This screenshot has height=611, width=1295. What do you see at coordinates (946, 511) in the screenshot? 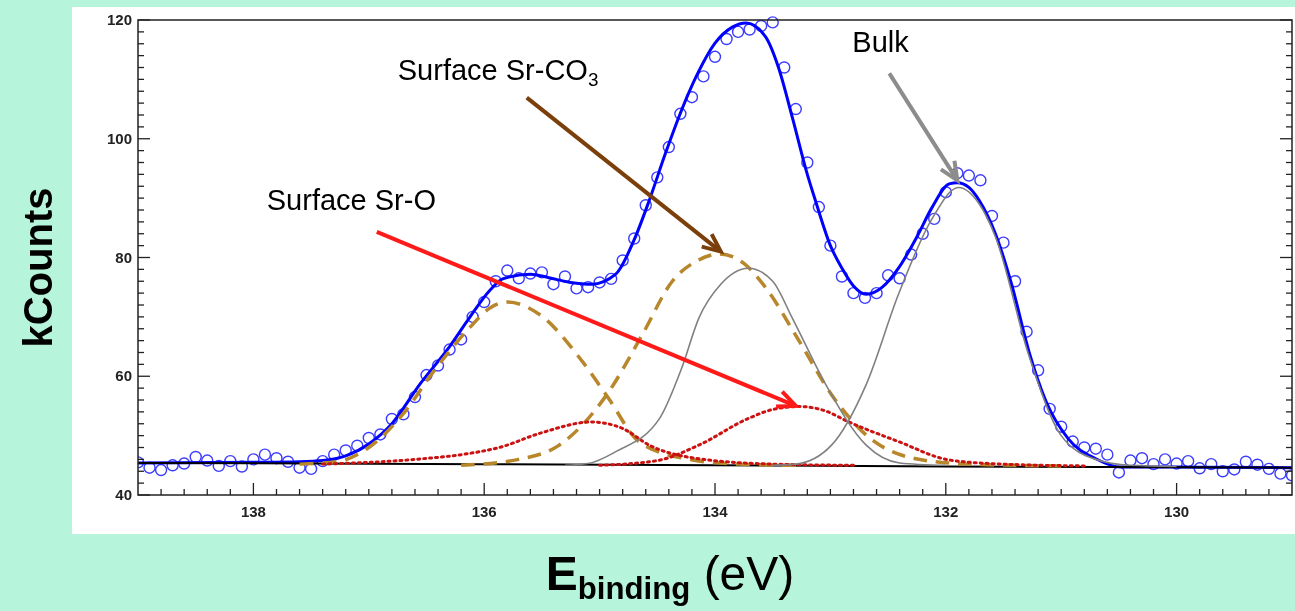
I see `x-tick-label: 132` at bounding box center [946, 511].